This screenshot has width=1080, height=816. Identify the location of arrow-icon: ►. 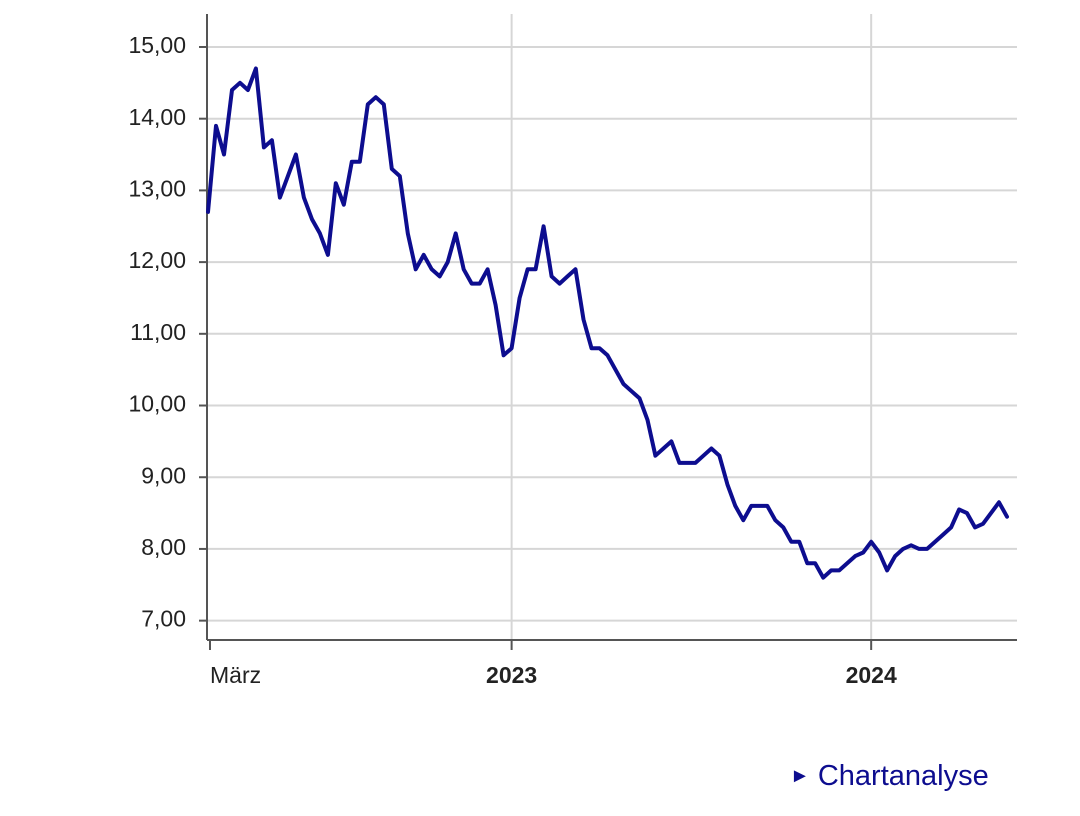
(800, 776).